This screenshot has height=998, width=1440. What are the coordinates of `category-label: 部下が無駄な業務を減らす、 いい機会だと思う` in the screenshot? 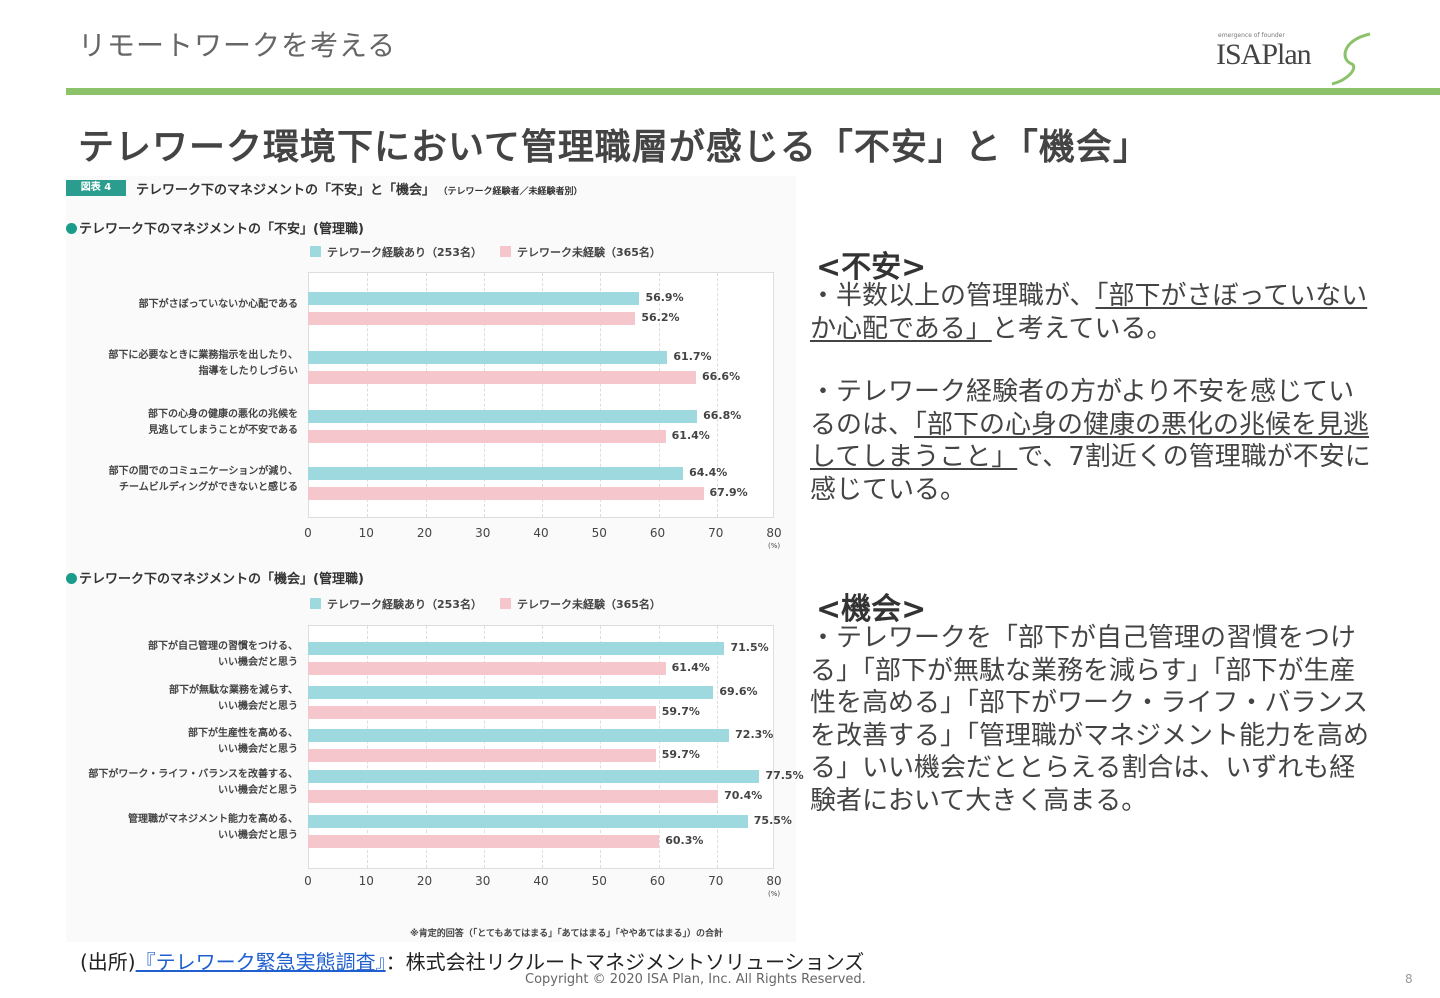 It's located at (233, 698).